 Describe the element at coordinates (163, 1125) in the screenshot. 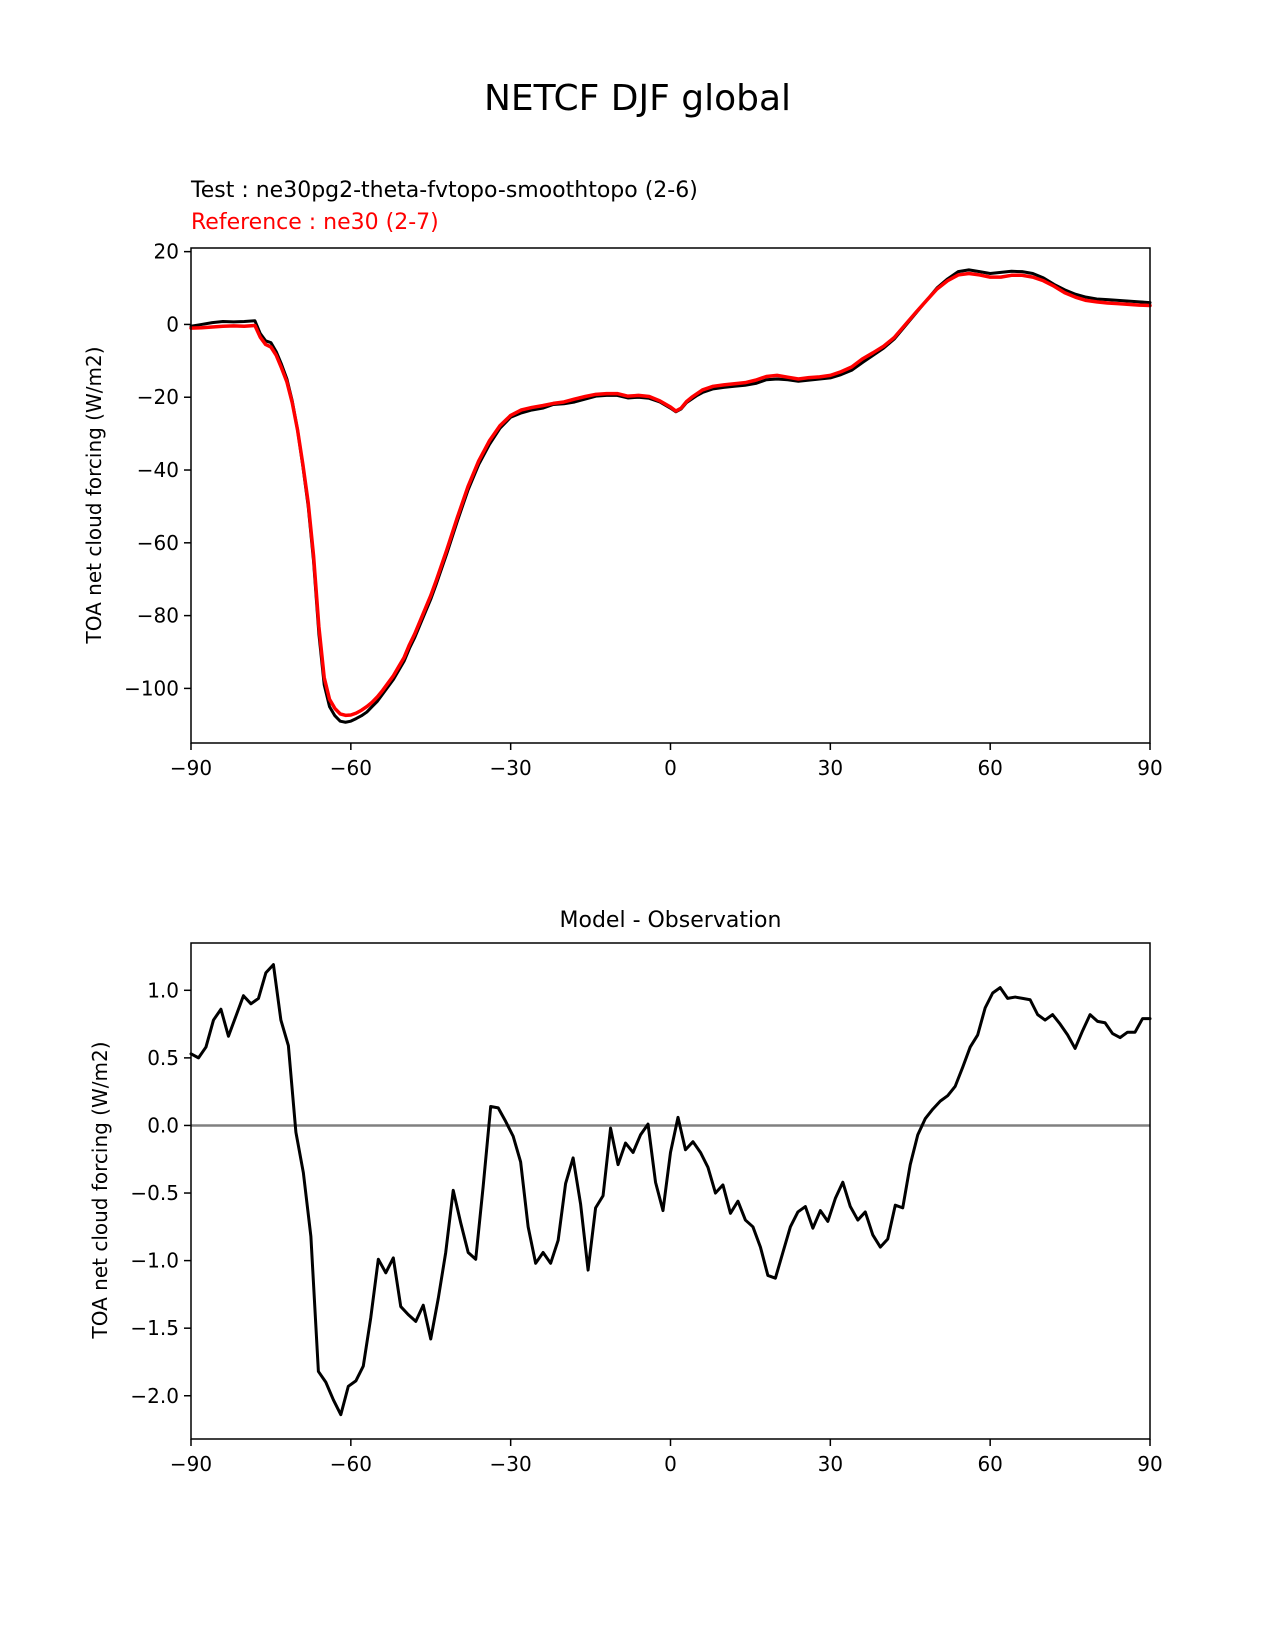

I see `bottom-y-tick-label: 0.0` at that location.